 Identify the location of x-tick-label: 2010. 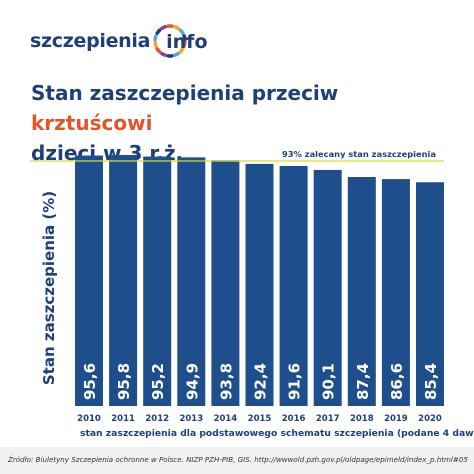
(89, 419).